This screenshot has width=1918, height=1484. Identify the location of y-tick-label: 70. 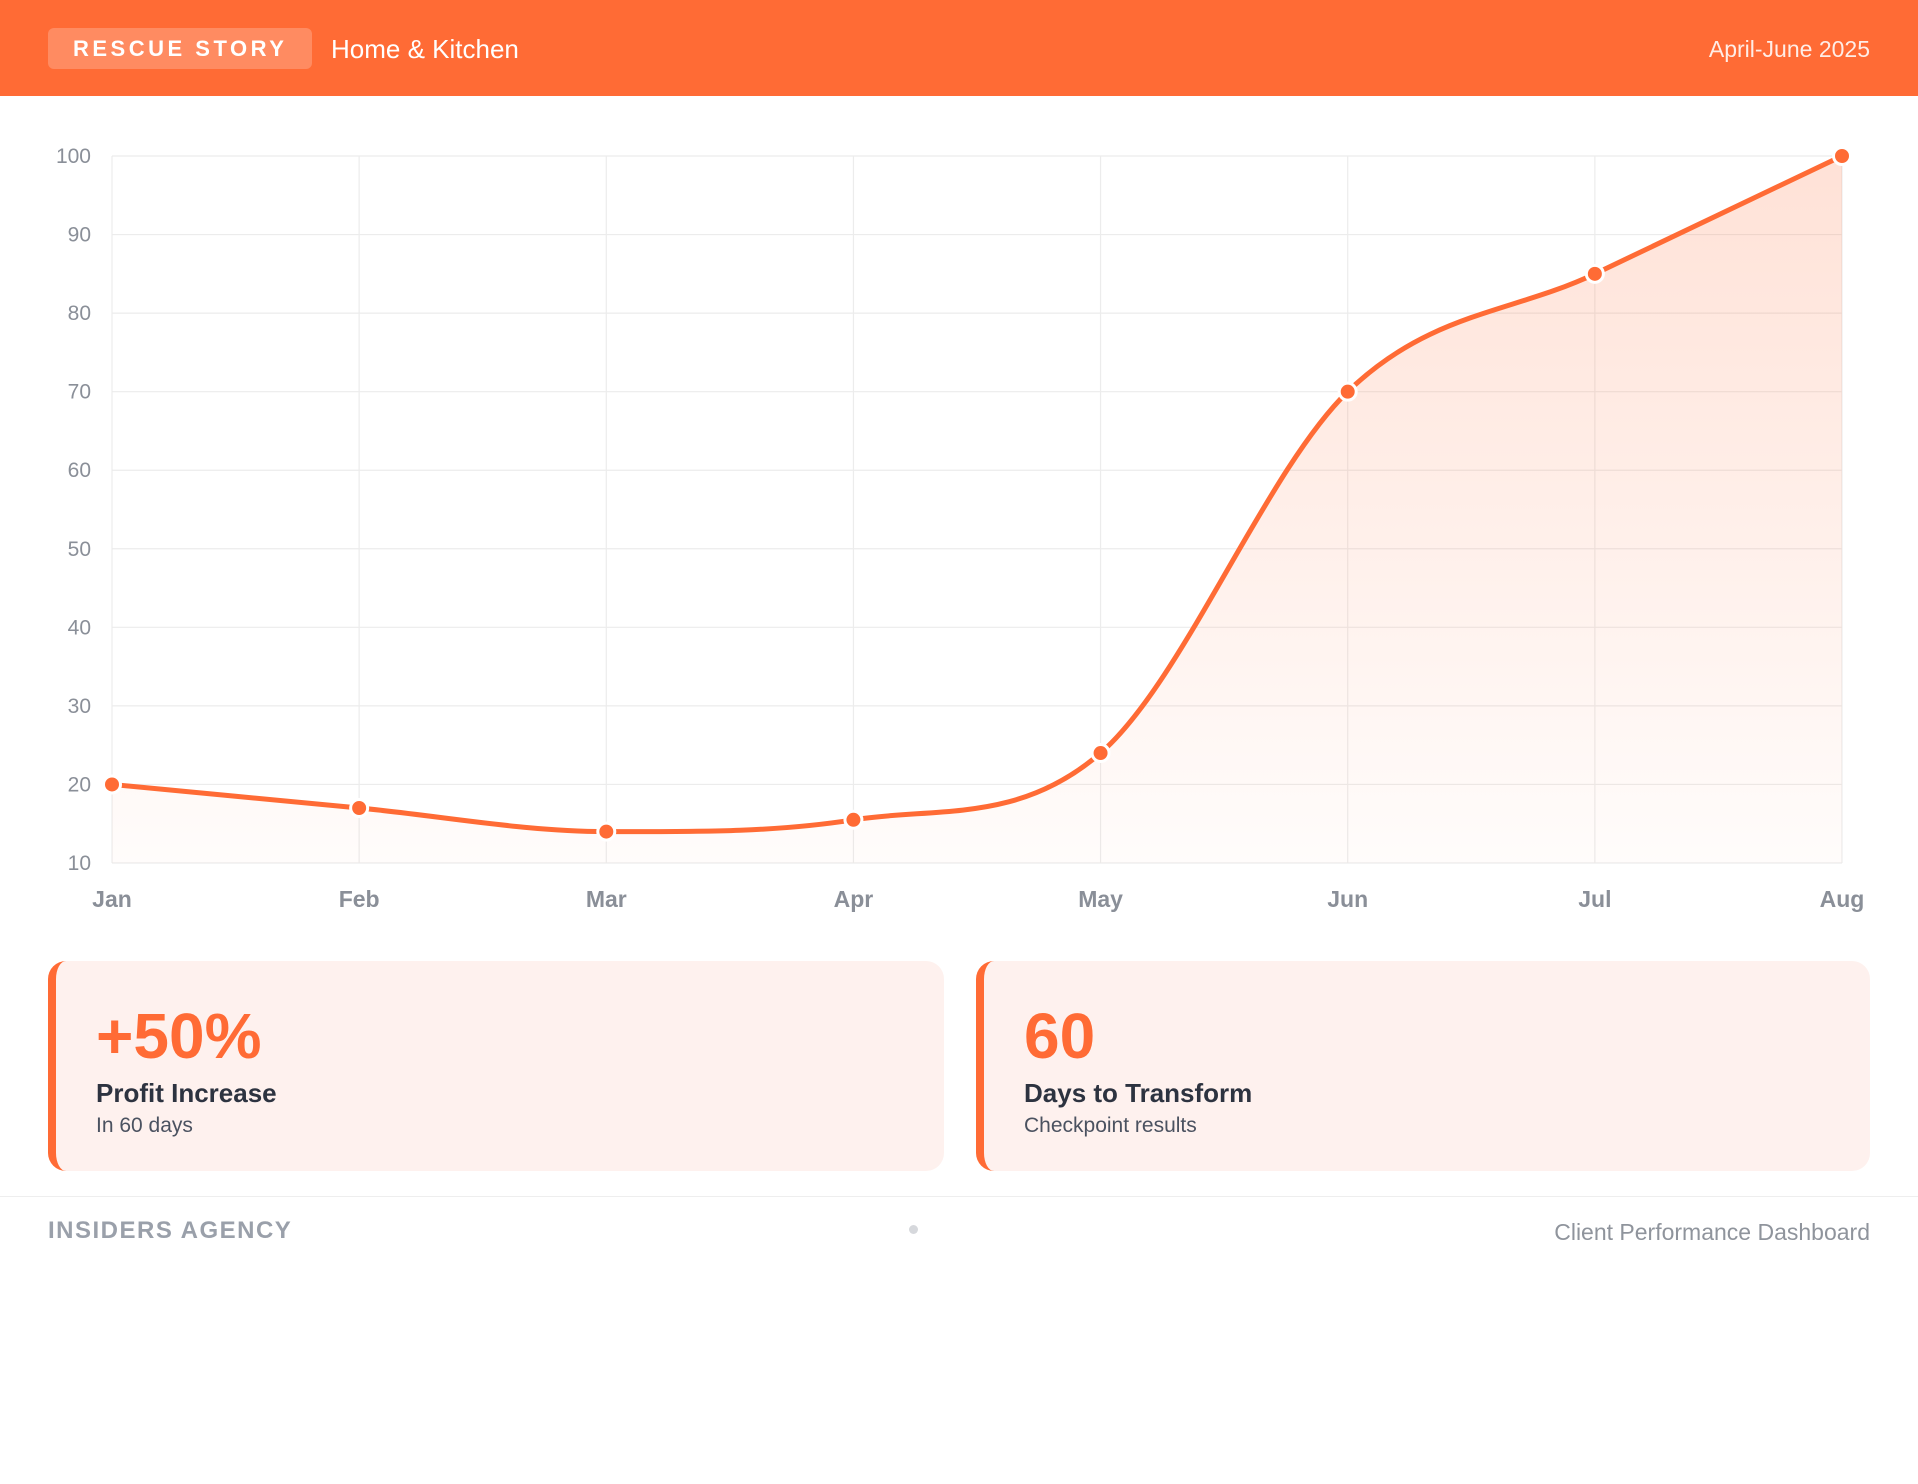
(79, 392).